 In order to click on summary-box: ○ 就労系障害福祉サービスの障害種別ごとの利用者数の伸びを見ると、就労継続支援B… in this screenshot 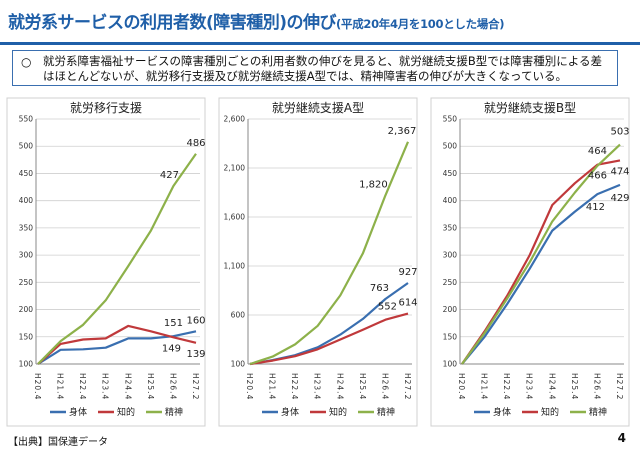, I will do `click(315, 68)`.